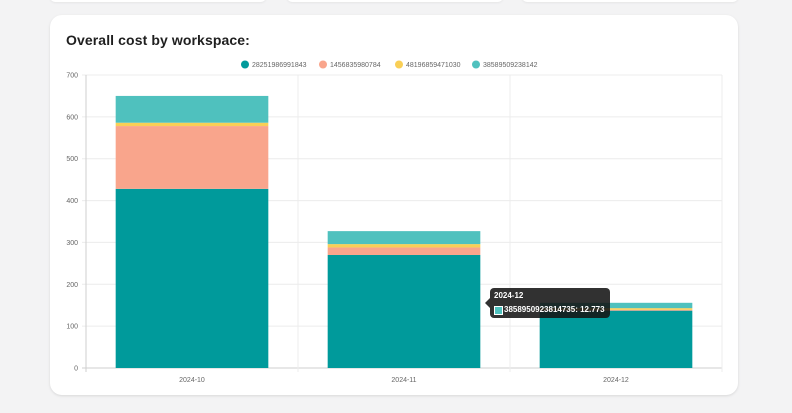  I want to click on y-tick-label: 600, so click(72, 117).